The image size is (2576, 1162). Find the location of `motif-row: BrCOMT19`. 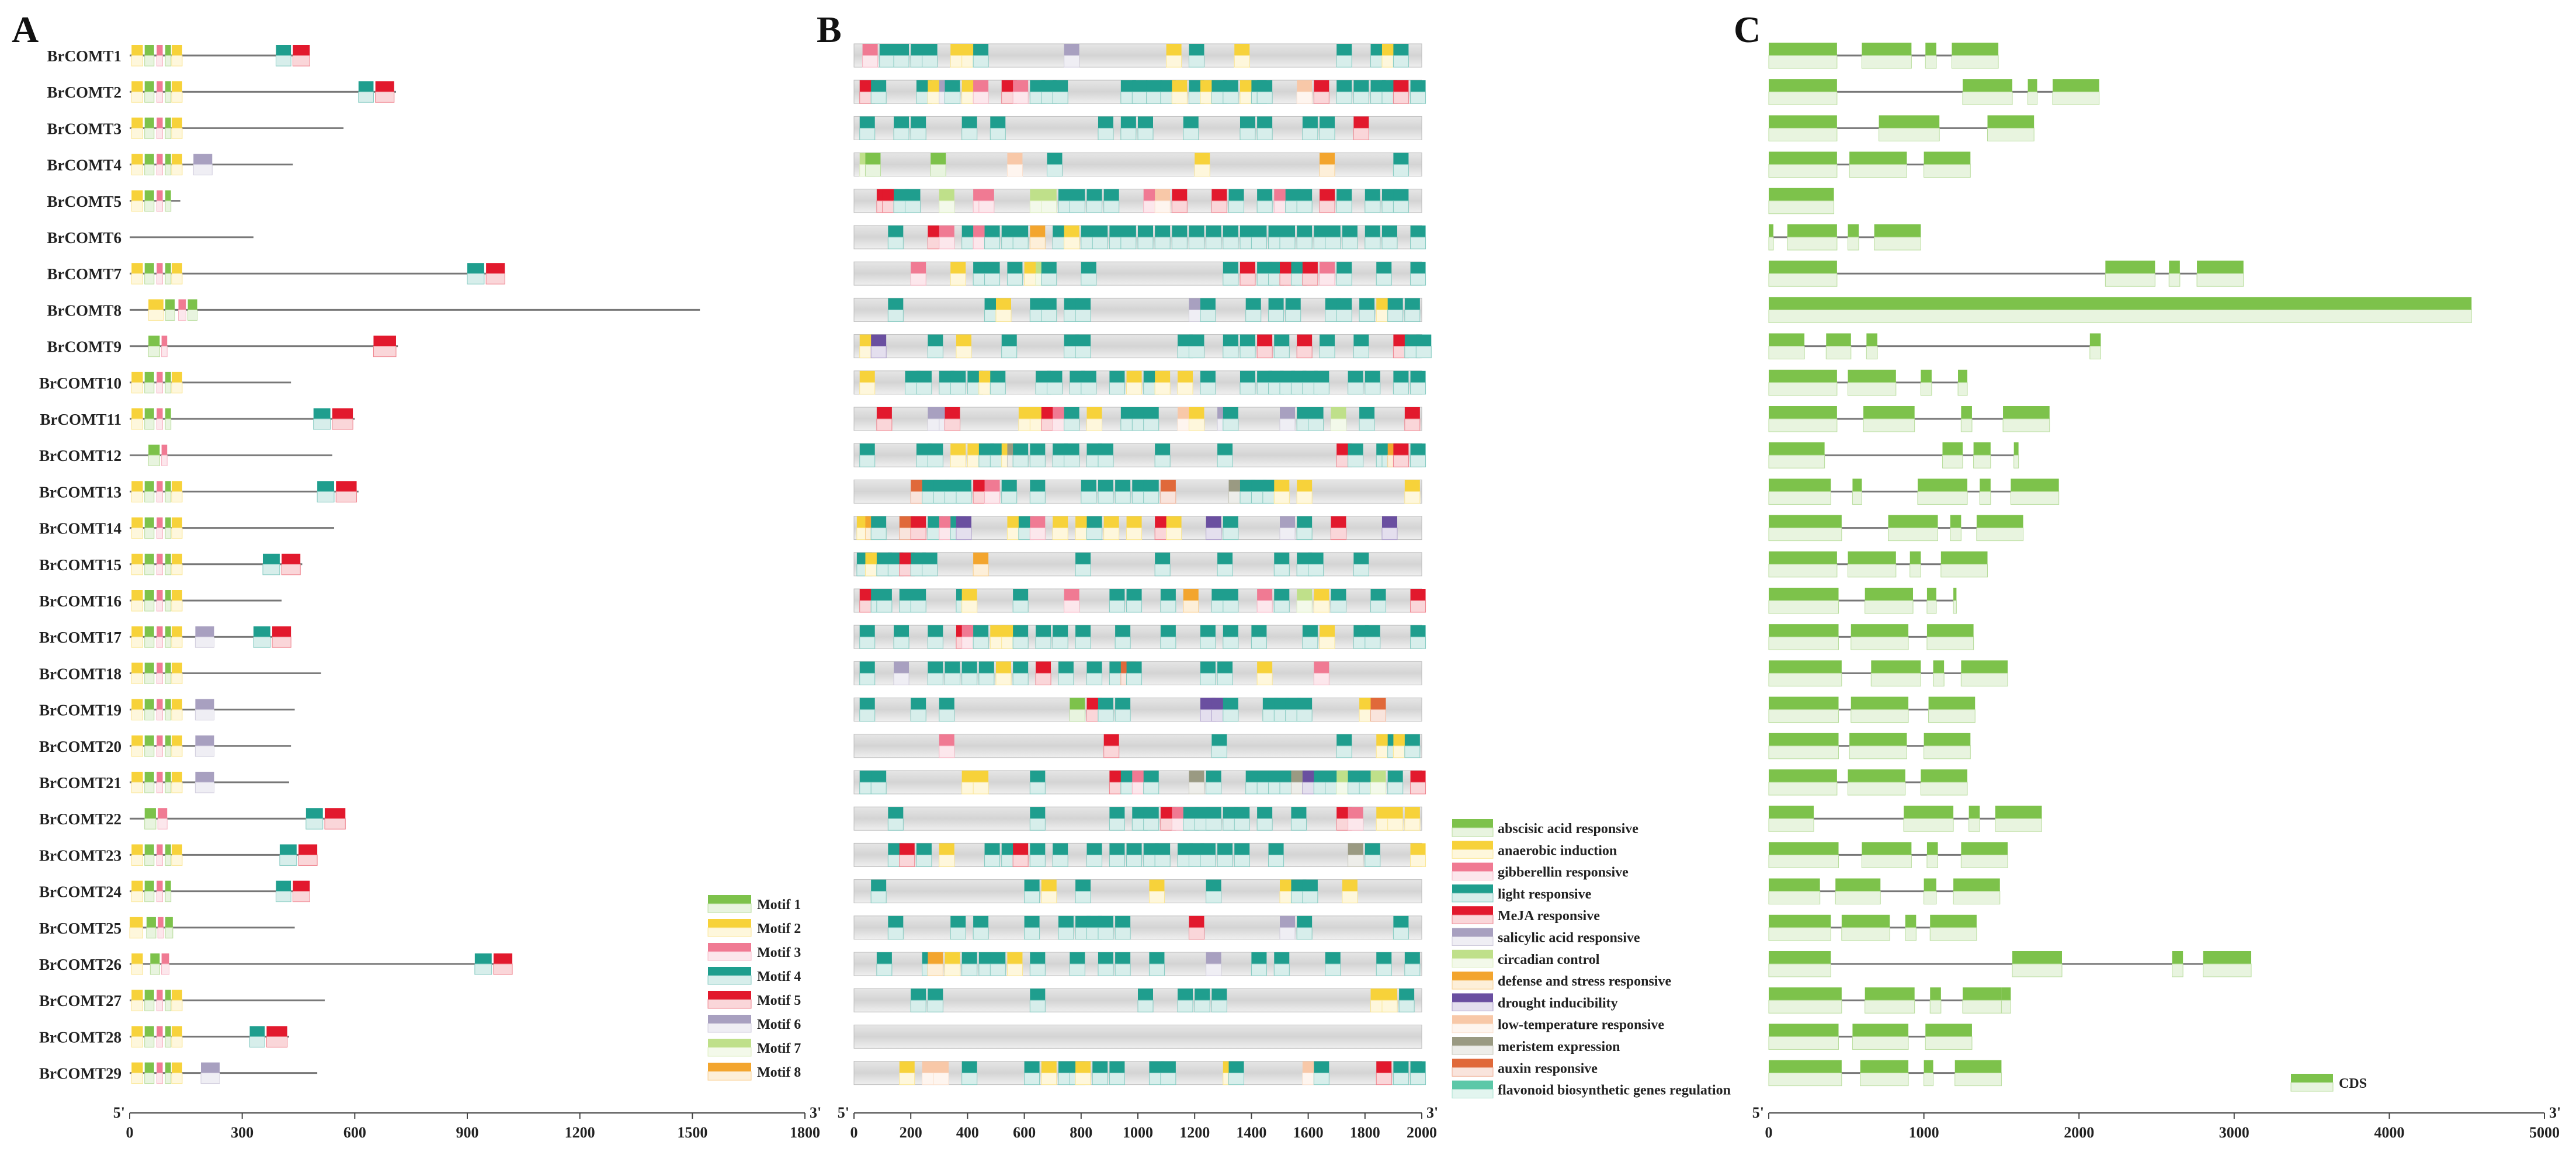

motif-row: BrCOMT19 is located at coordinates (167, 710).